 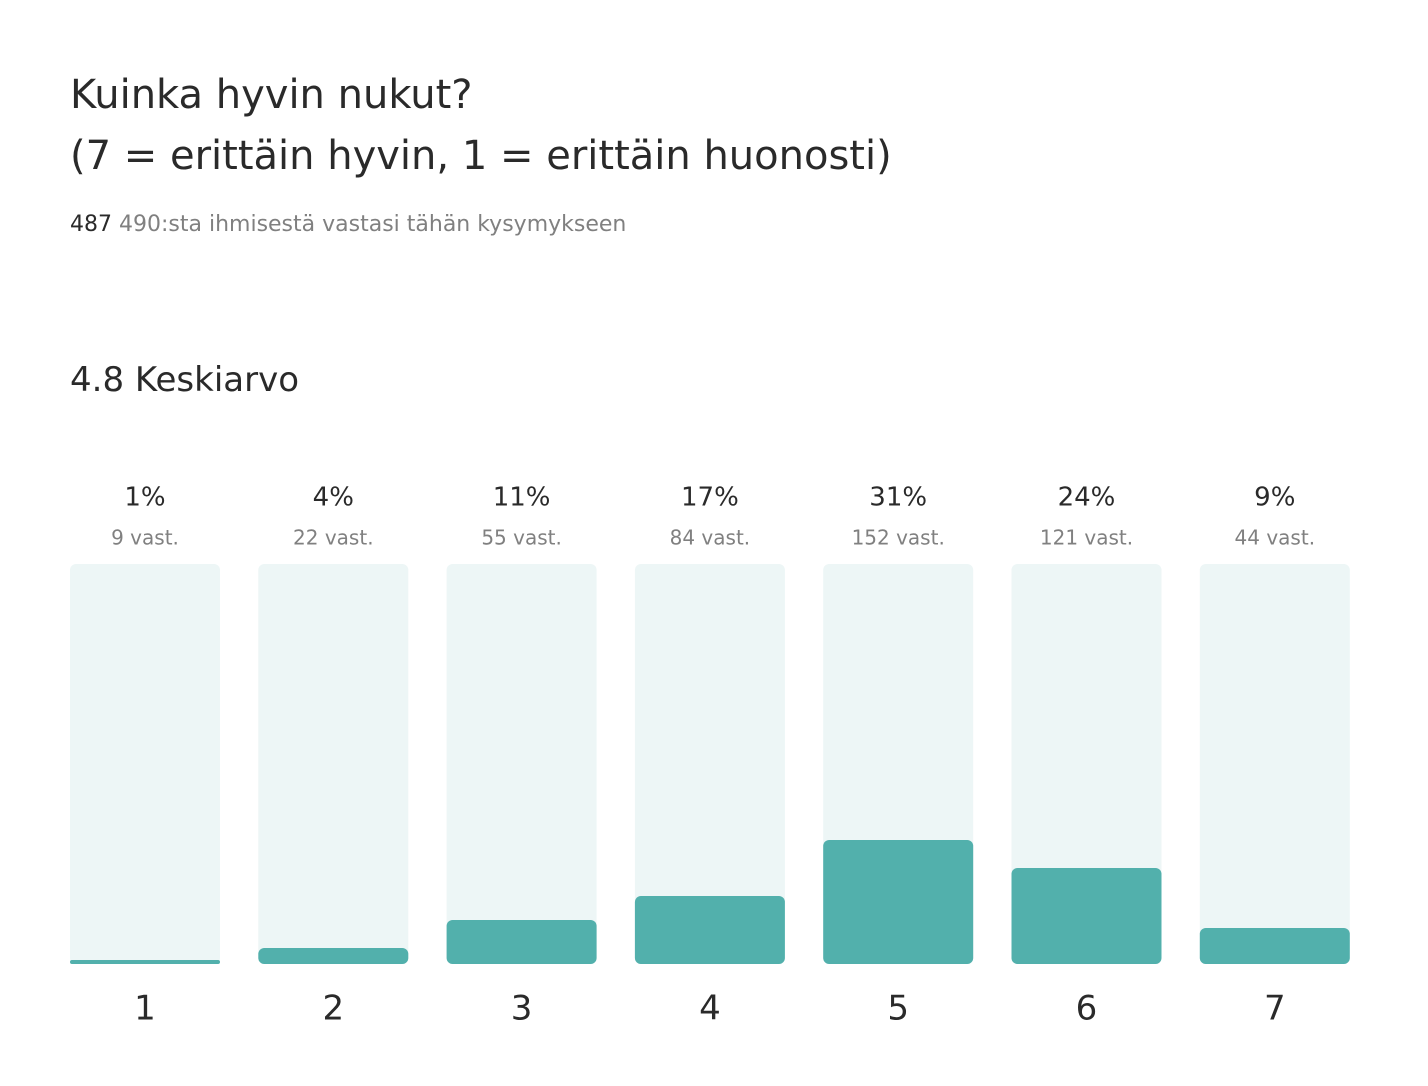 I want to click on average-line: 4.8 Keskiarvo, so click(x=184, y=380).